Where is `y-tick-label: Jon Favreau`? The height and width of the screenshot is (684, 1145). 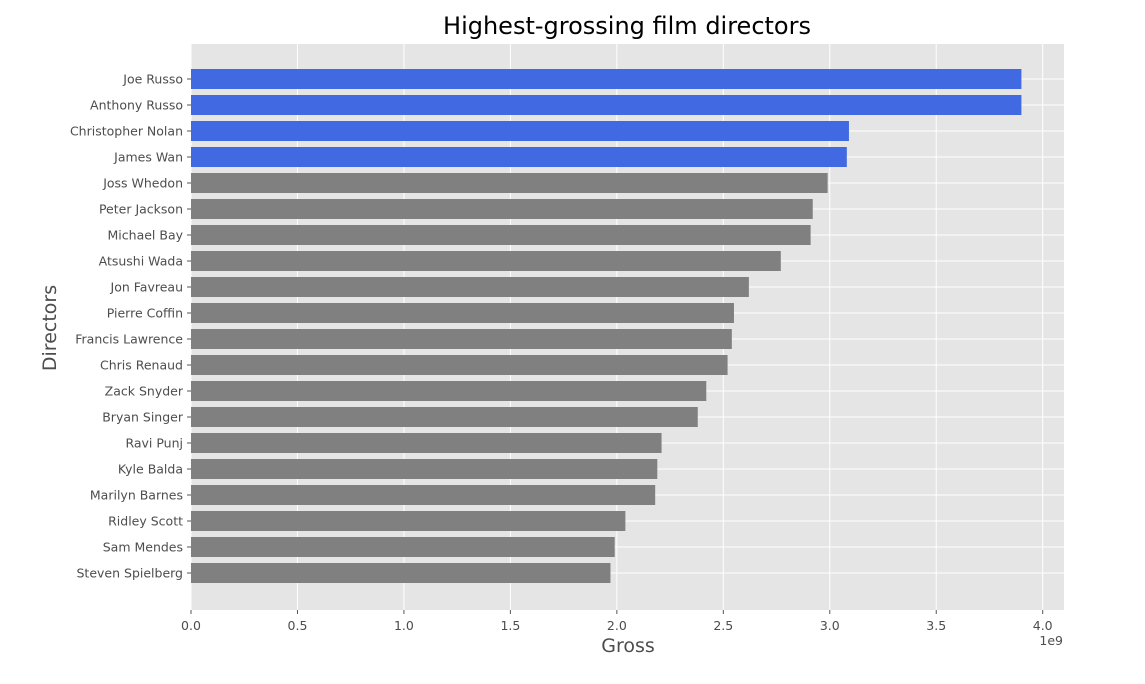 y-tick-label: Jon Favreau is located at coordinates (146, 287).